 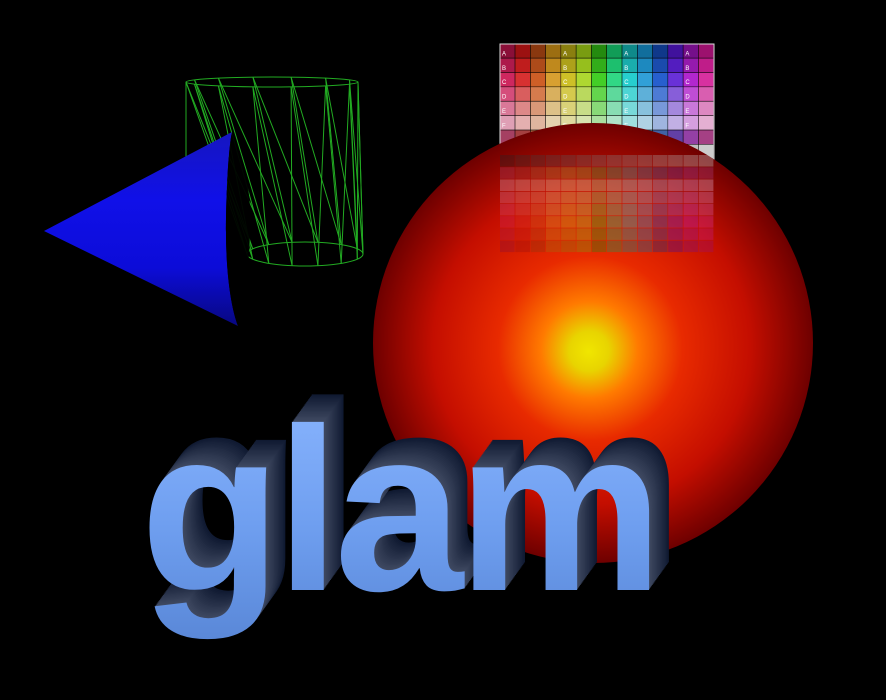 I want to click on color-chart-row-letter: F, so click(x=504, y=126).